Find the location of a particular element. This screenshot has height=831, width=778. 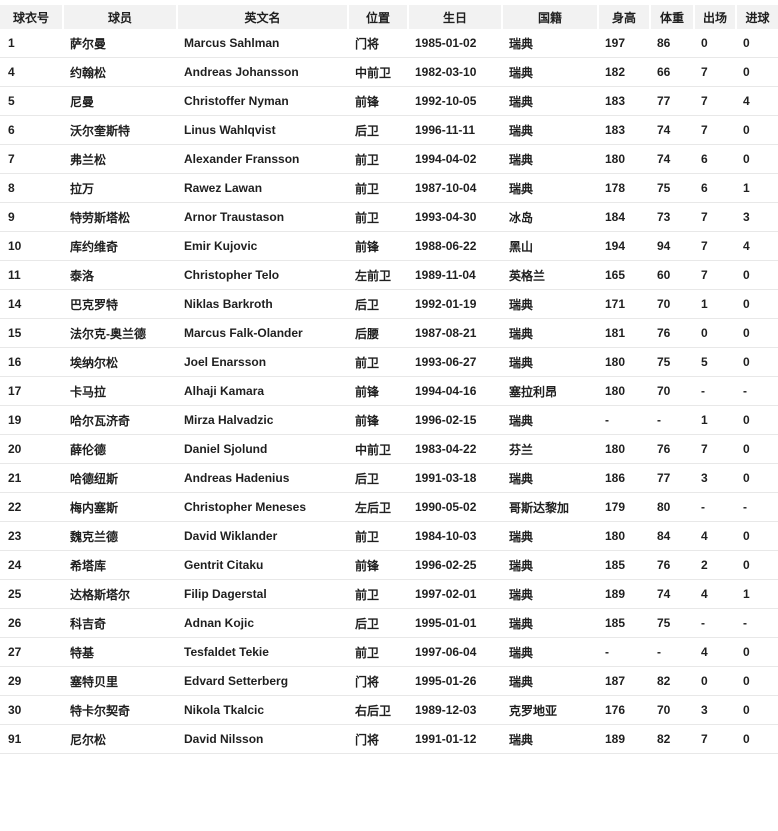

cell-player-name-en: David Wiklander is located at coordinates (261, 536).